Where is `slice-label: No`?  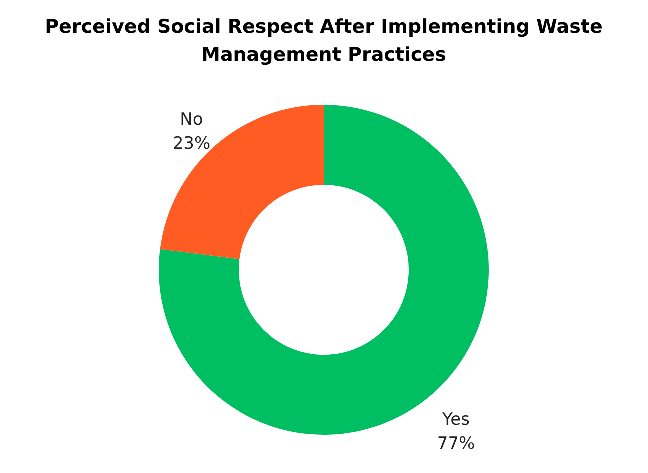 slice-label: No is located at coordinates (192, 120).